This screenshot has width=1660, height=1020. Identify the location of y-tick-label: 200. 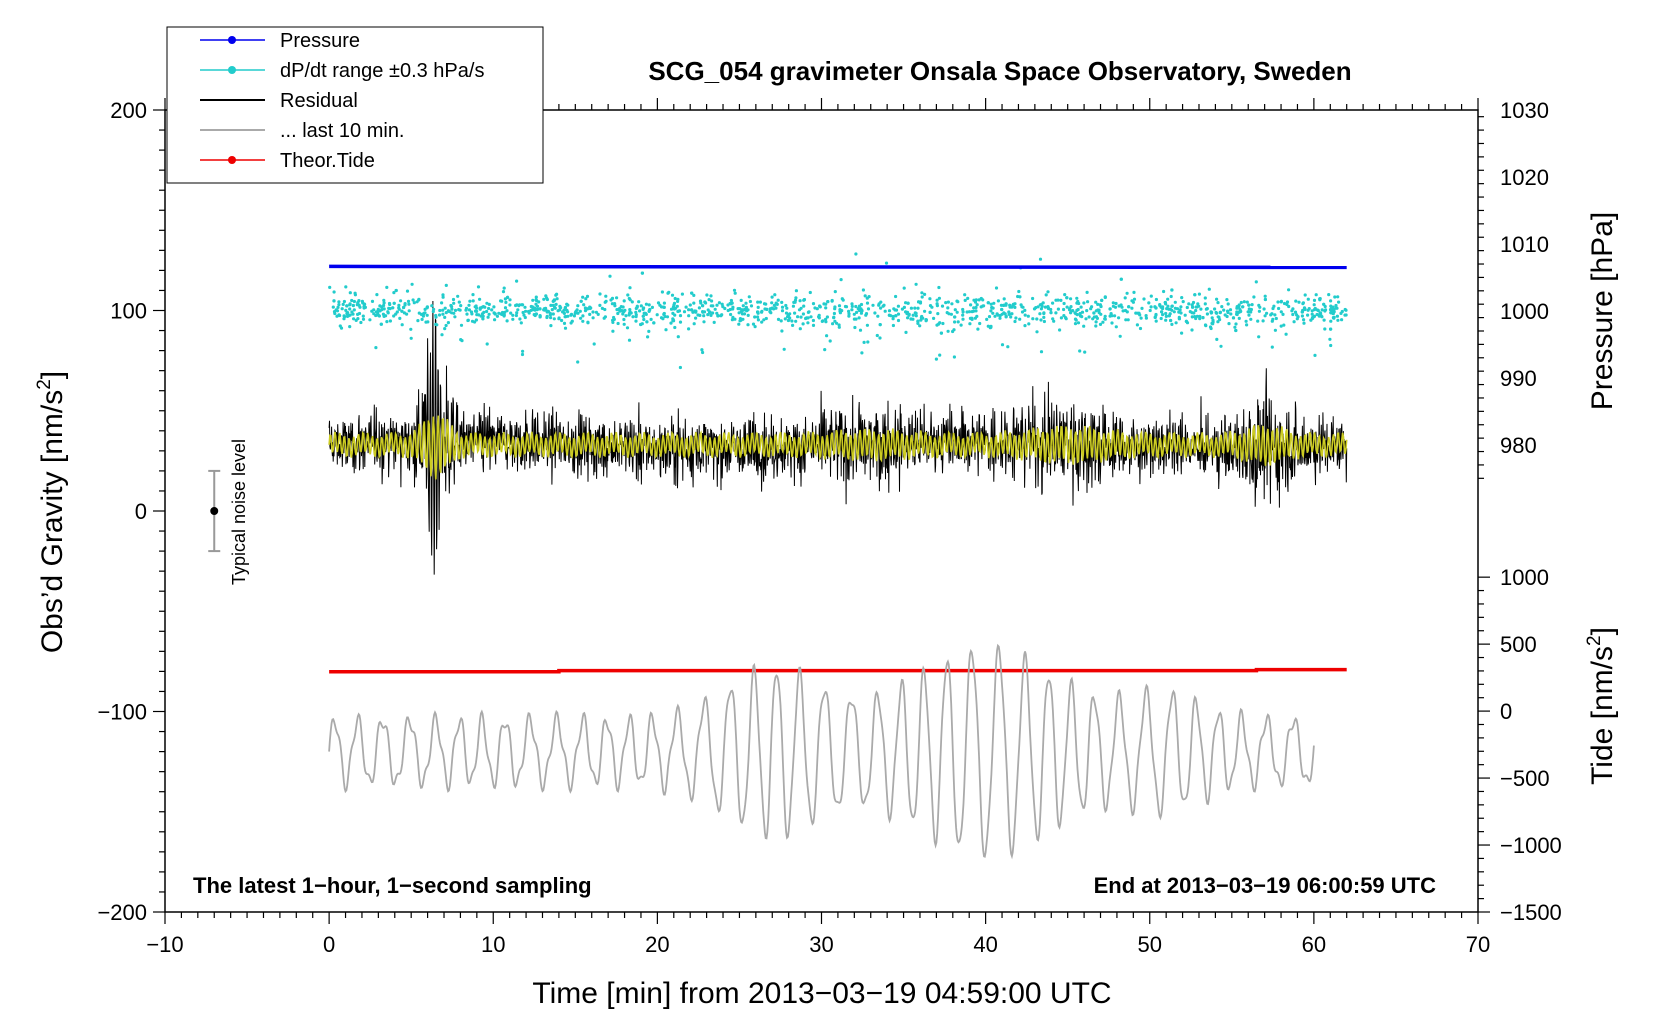
(128, 110).